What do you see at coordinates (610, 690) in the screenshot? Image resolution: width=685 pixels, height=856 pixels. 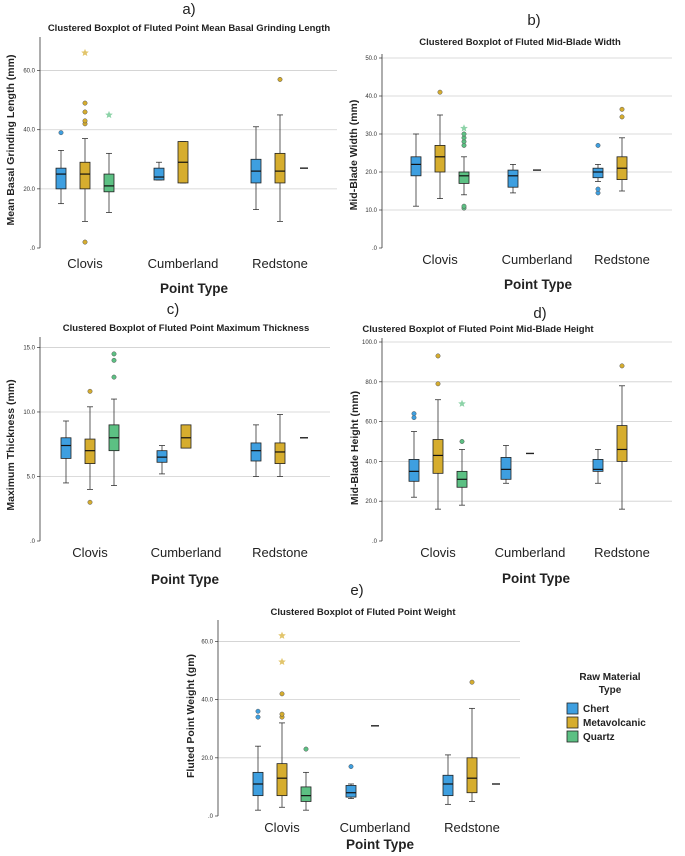 I see `legend-title-line2: Type` at bounding box center [610, 690].